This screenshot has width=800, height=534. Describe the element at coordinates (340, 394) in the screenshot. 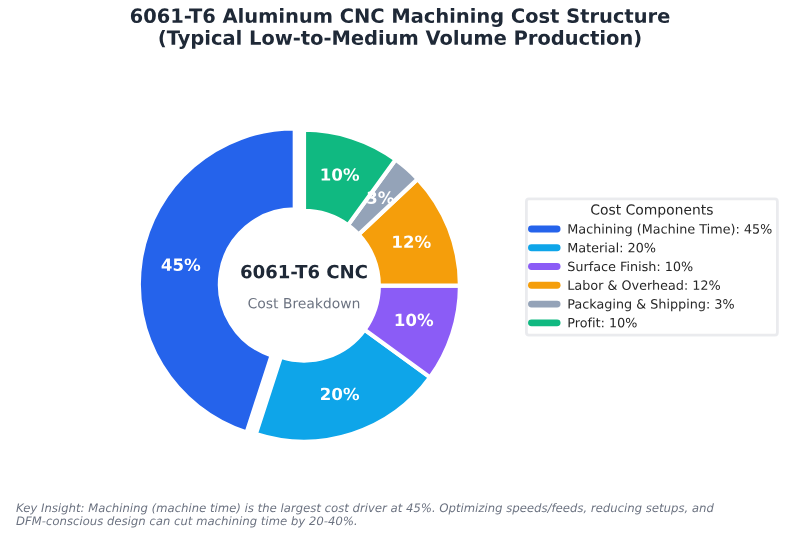

I see `data-label: 20%` at that location.